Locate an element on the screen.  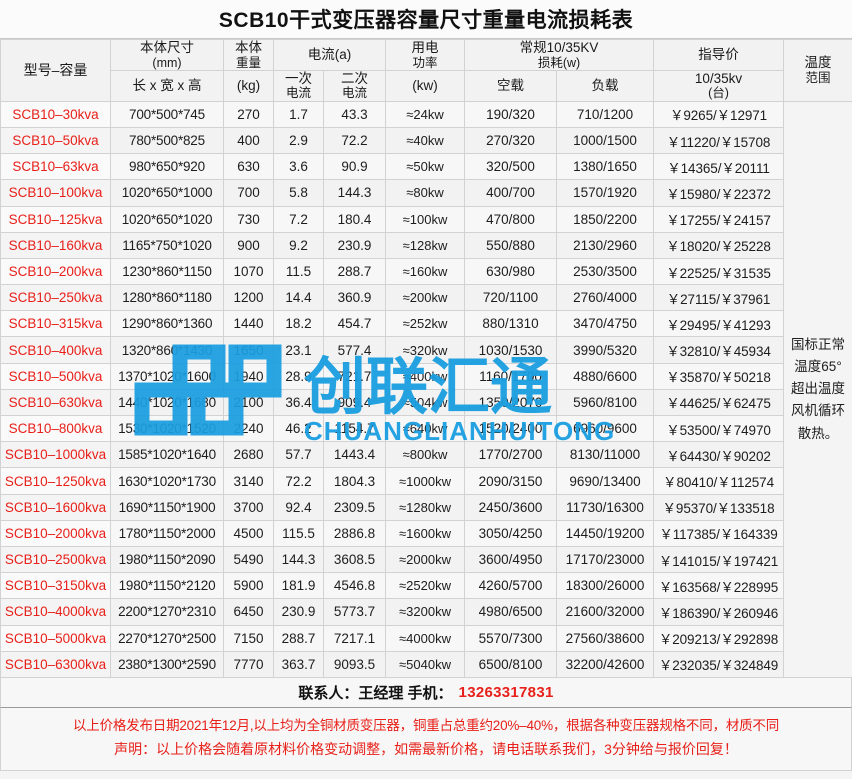
cell-weight: 3140 is located at coordinates (248, 481).